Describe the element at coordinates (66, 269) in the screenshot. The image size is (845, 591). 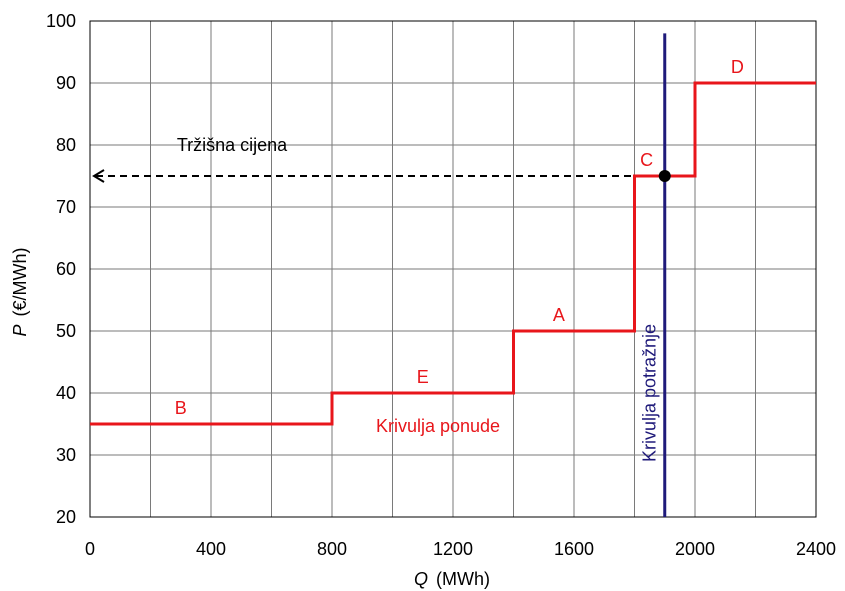
I see `y-tick-label: 60` at that location.